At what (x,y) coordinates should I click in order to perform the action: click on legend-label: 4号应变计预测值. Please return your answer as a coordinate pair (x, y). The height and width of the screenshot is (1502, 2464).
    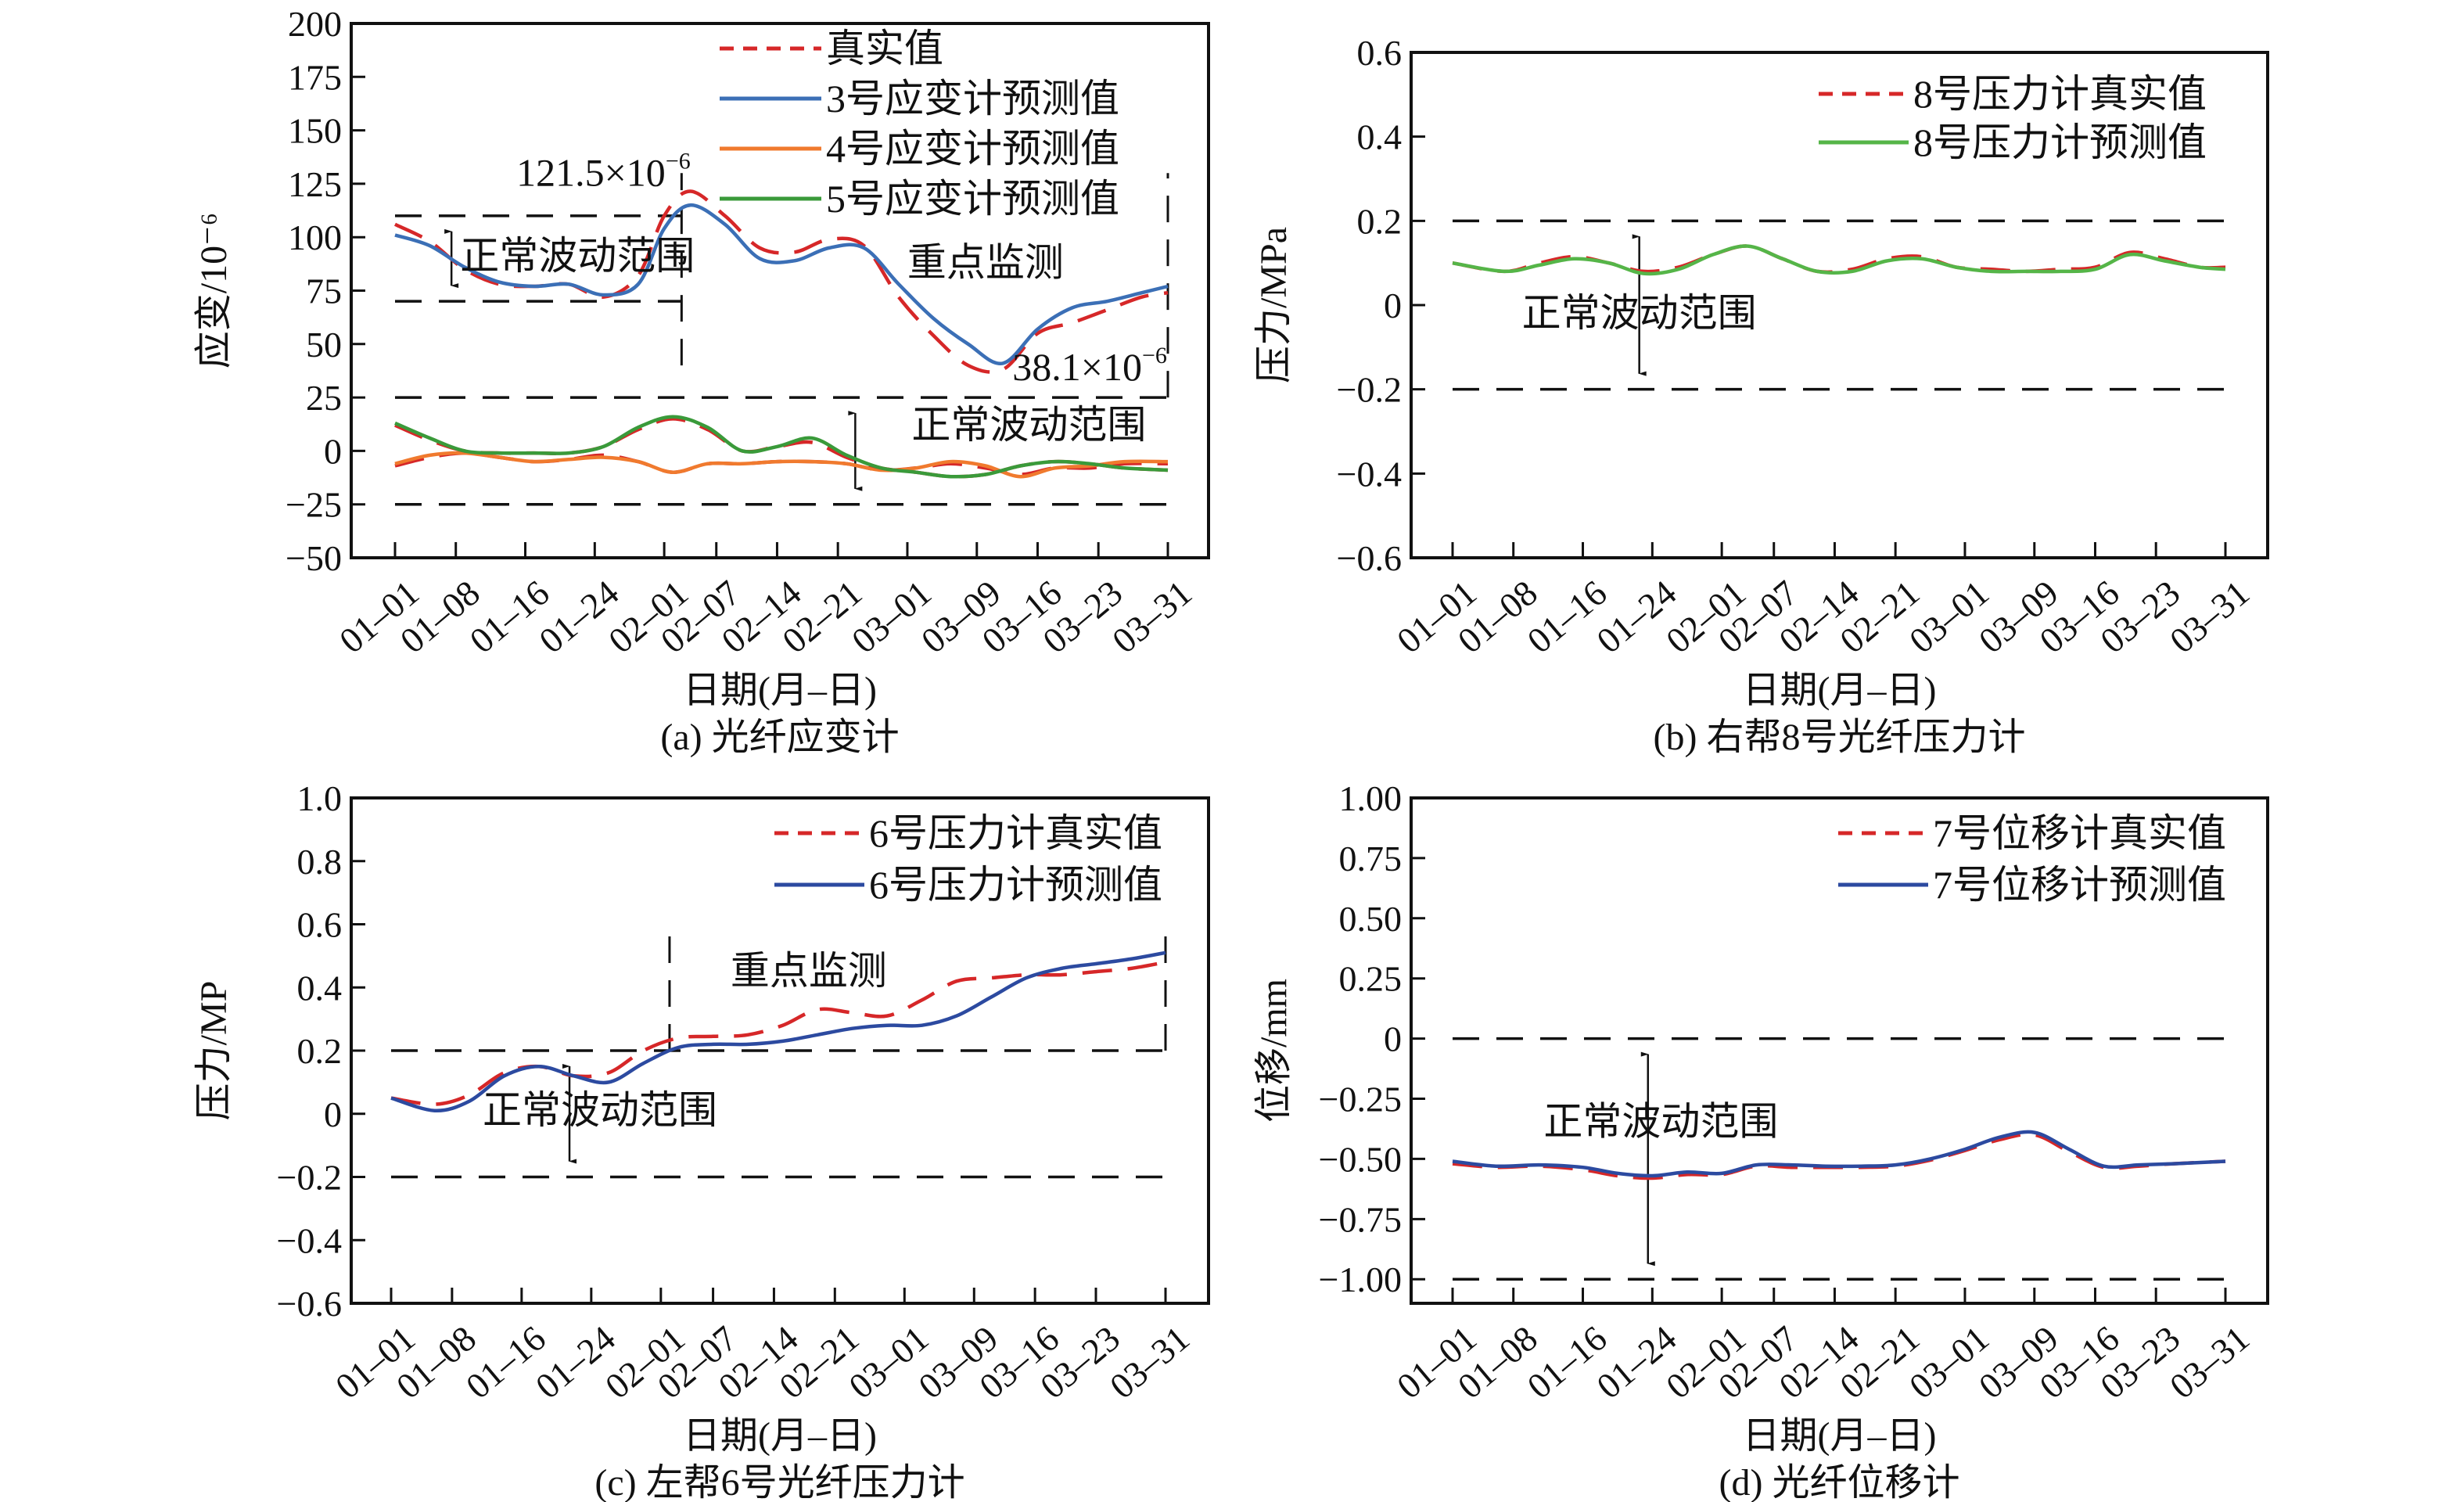
    Looking at the image, I should click on (972, 149).